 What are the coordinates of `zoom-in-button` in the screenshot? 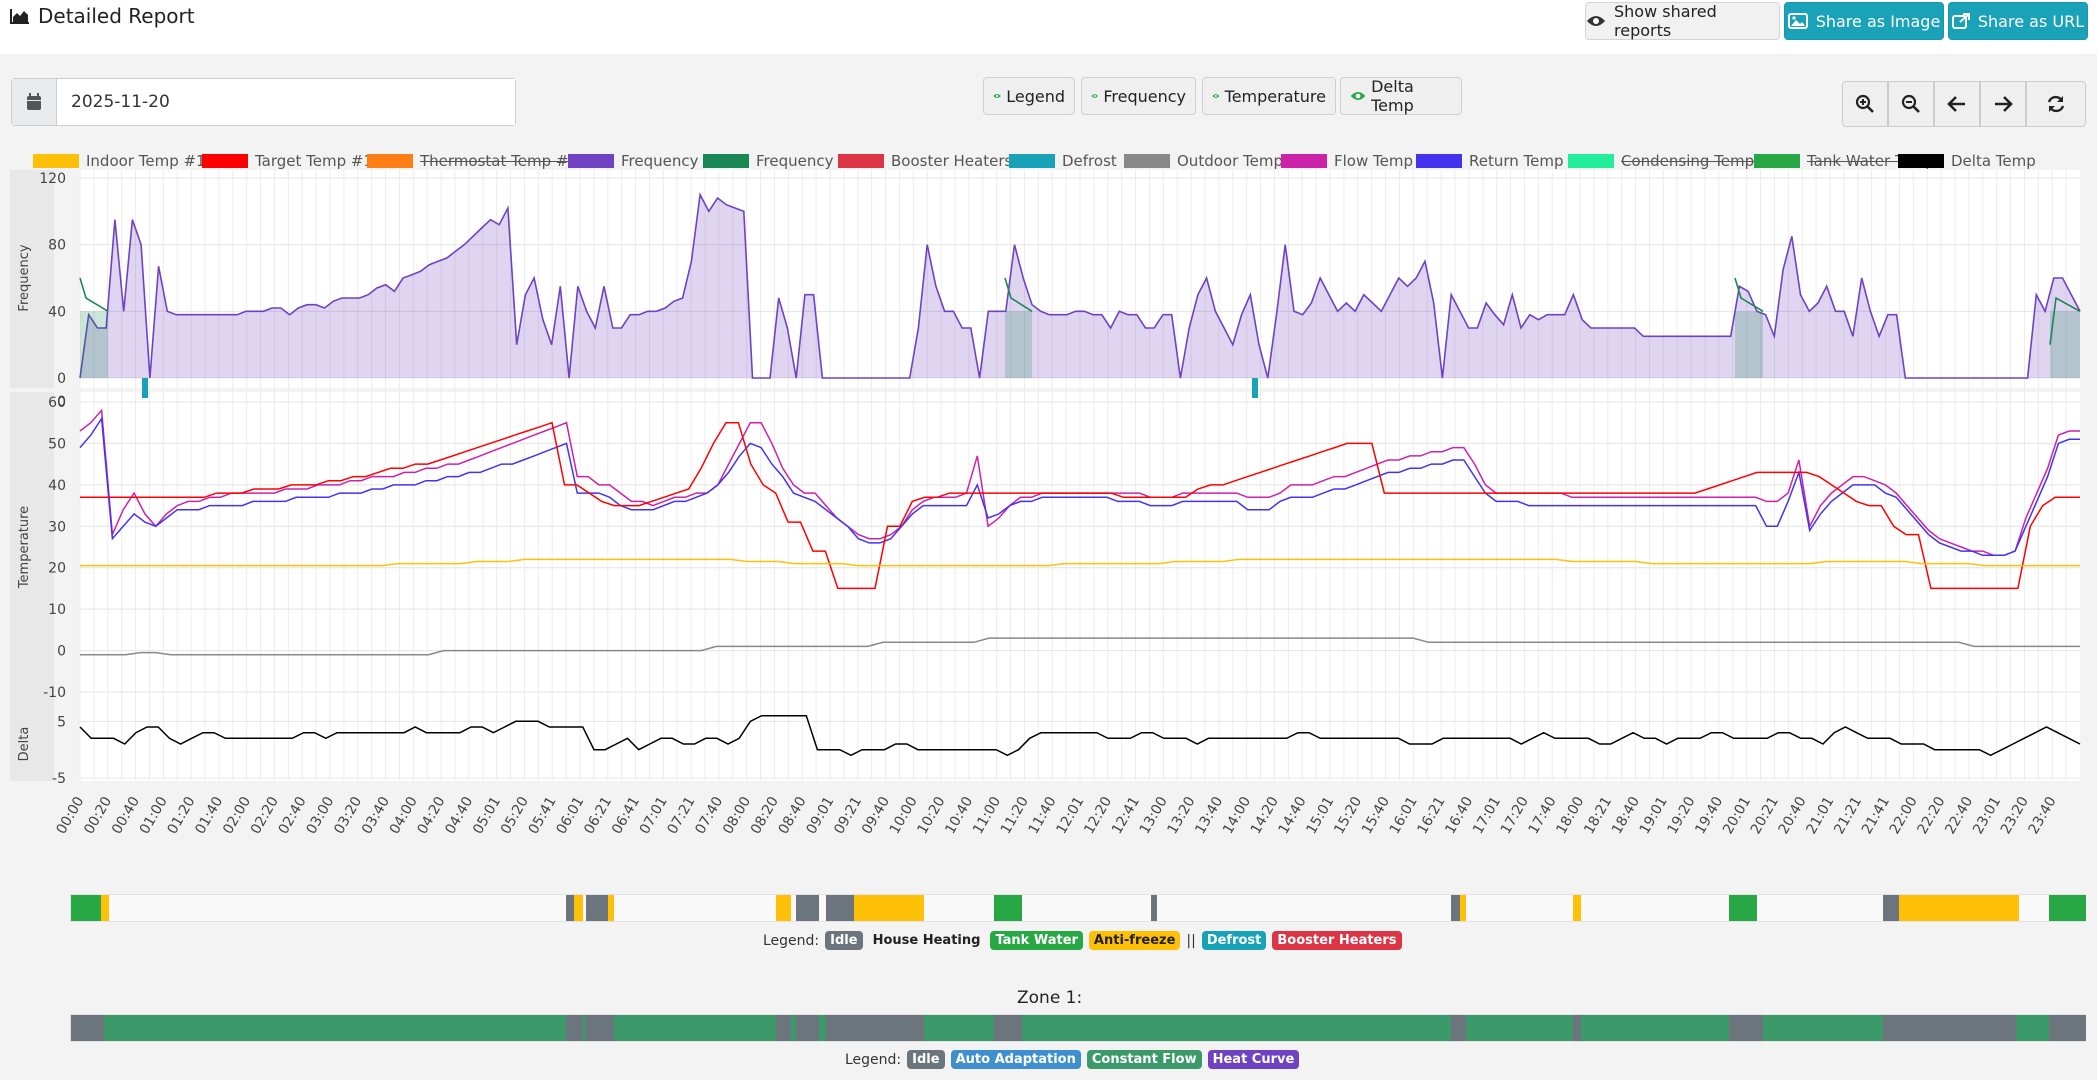 It's located at (1865, 104).